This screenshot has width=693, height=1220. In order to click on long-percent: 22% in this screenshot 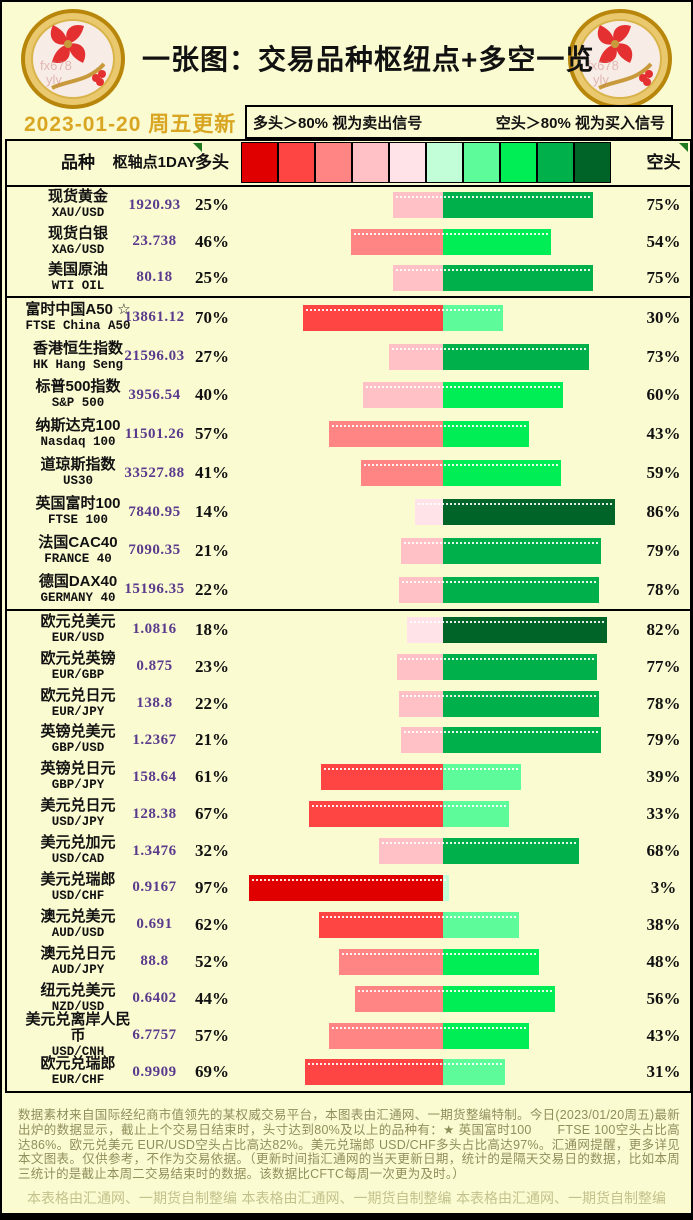, I will do `click(212, 589)`.